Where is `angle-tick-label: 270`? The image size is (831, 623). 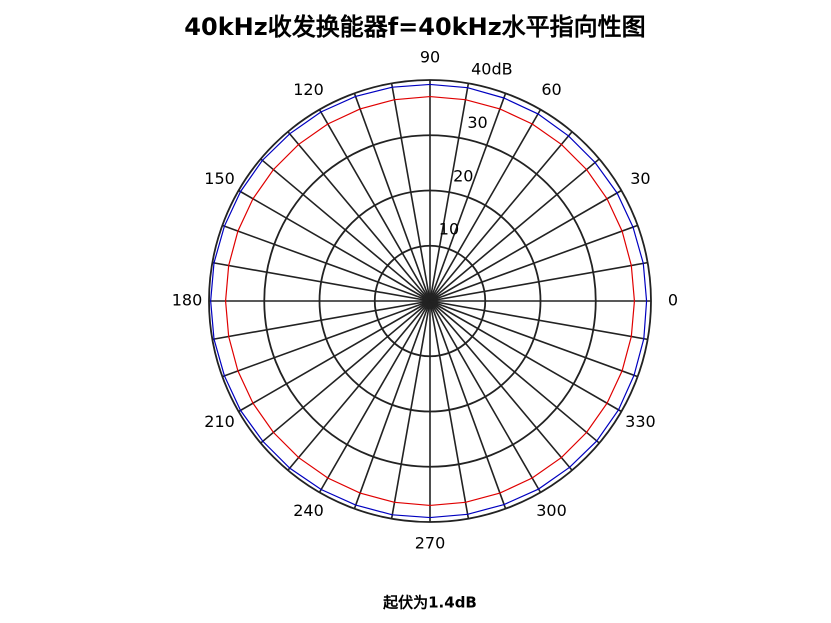
angle-tick-label: 270 is located at coordinates (430, 543).